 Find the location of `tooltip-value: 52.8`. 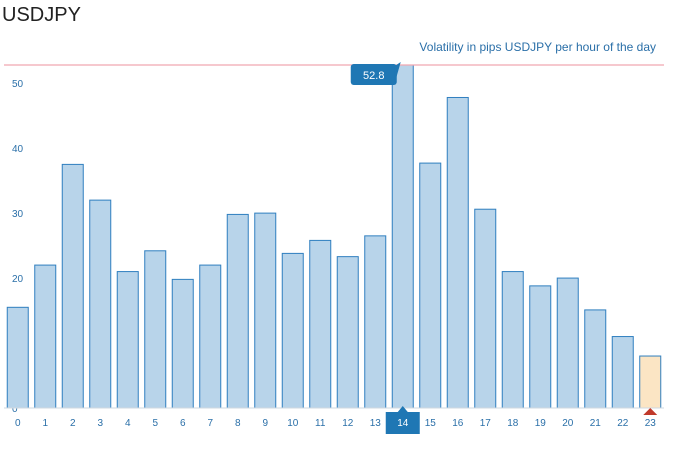

tooltip-value: 52.8 is located at coordinates (373, 76).